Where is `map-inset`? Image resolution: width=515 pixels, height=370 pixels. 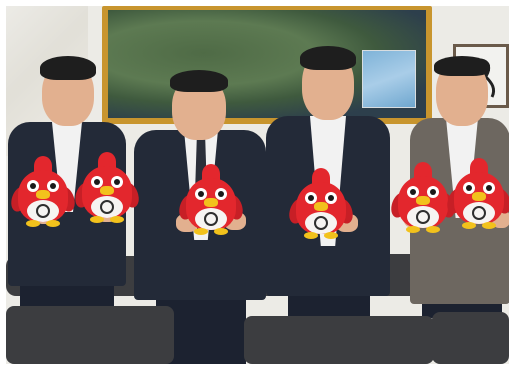
map-inset is located at coordinates (389, 79).